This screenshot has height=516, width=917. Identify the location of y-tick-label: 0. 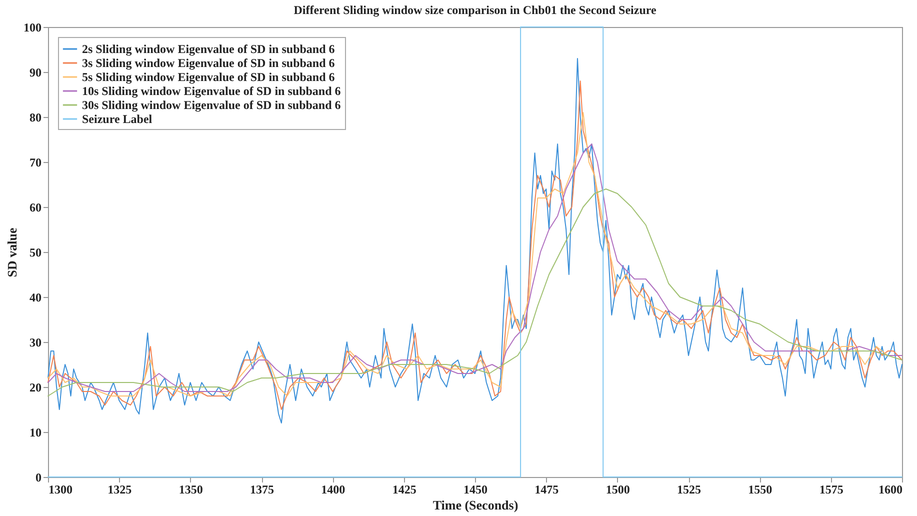
(39, 477).